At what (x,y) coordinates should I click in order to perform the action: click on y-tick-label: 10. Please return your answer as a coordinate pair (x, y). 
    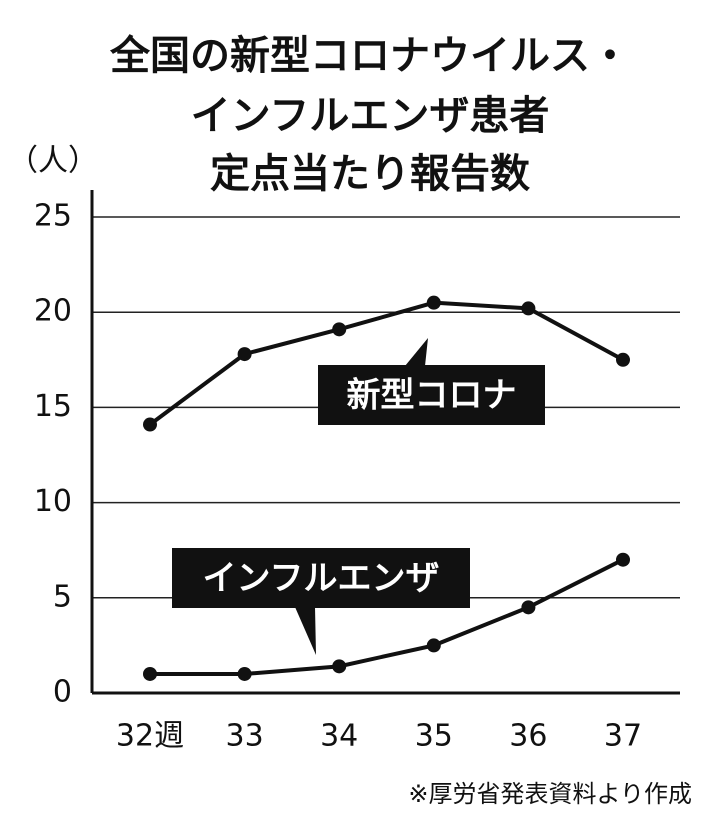
    Looking at the image, I should click on (53, 501).